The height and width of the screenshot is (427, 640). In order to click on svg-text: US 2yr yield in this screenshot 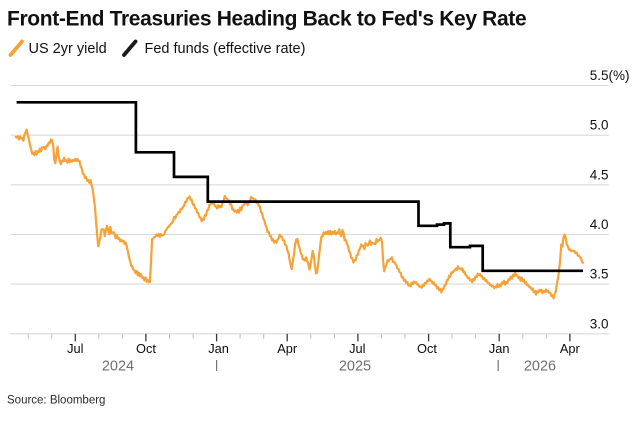, I will do `click(68, 49)`.